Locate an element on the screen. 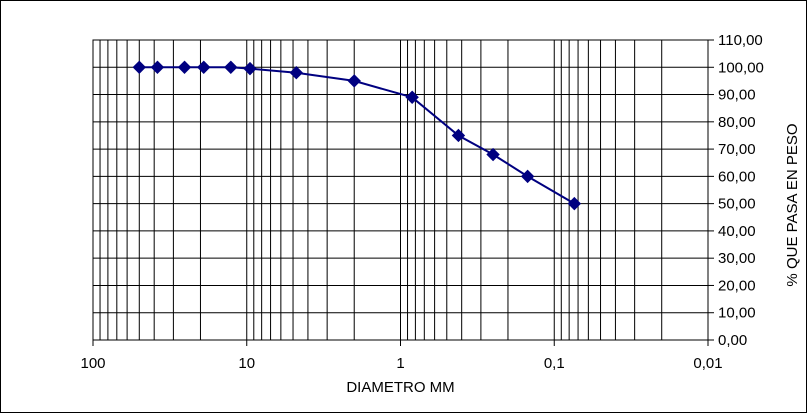  y-tick-label-2: 20,00 is located at coordinates (737, 285).